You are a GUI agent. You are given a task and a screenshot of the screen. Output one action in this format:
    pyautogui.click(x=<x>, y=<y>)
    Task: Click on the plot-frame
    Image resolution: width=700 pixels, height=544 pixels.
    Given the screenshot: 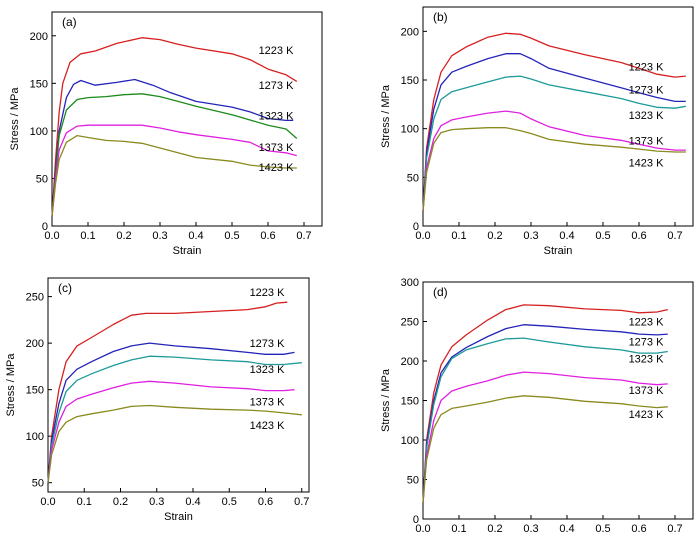 What is the action you would take?
    pyautogui.click(x=178, y=385)
    